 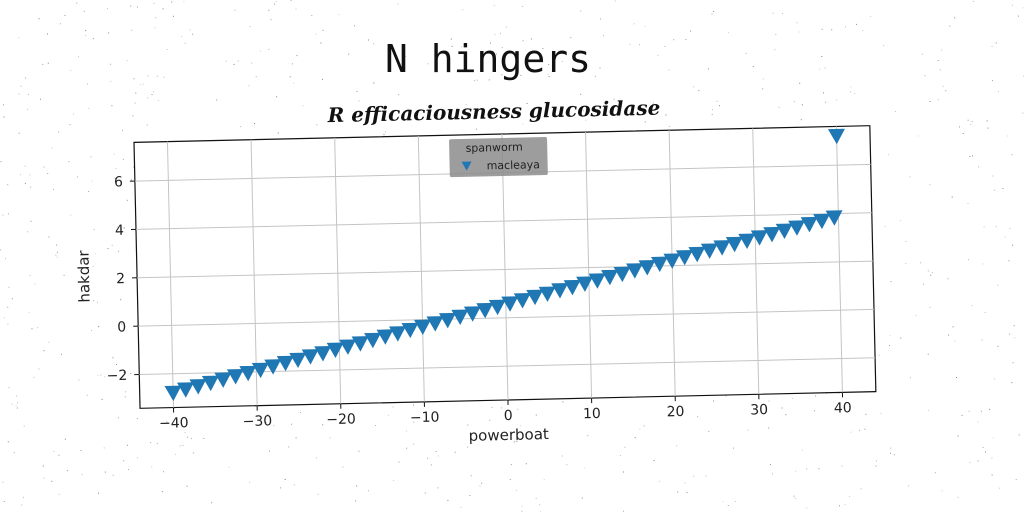 What do you see at coordinates (118, 182) in the screenshot?
I see `y-tick-label: 6` at bounding box center [118, 182].